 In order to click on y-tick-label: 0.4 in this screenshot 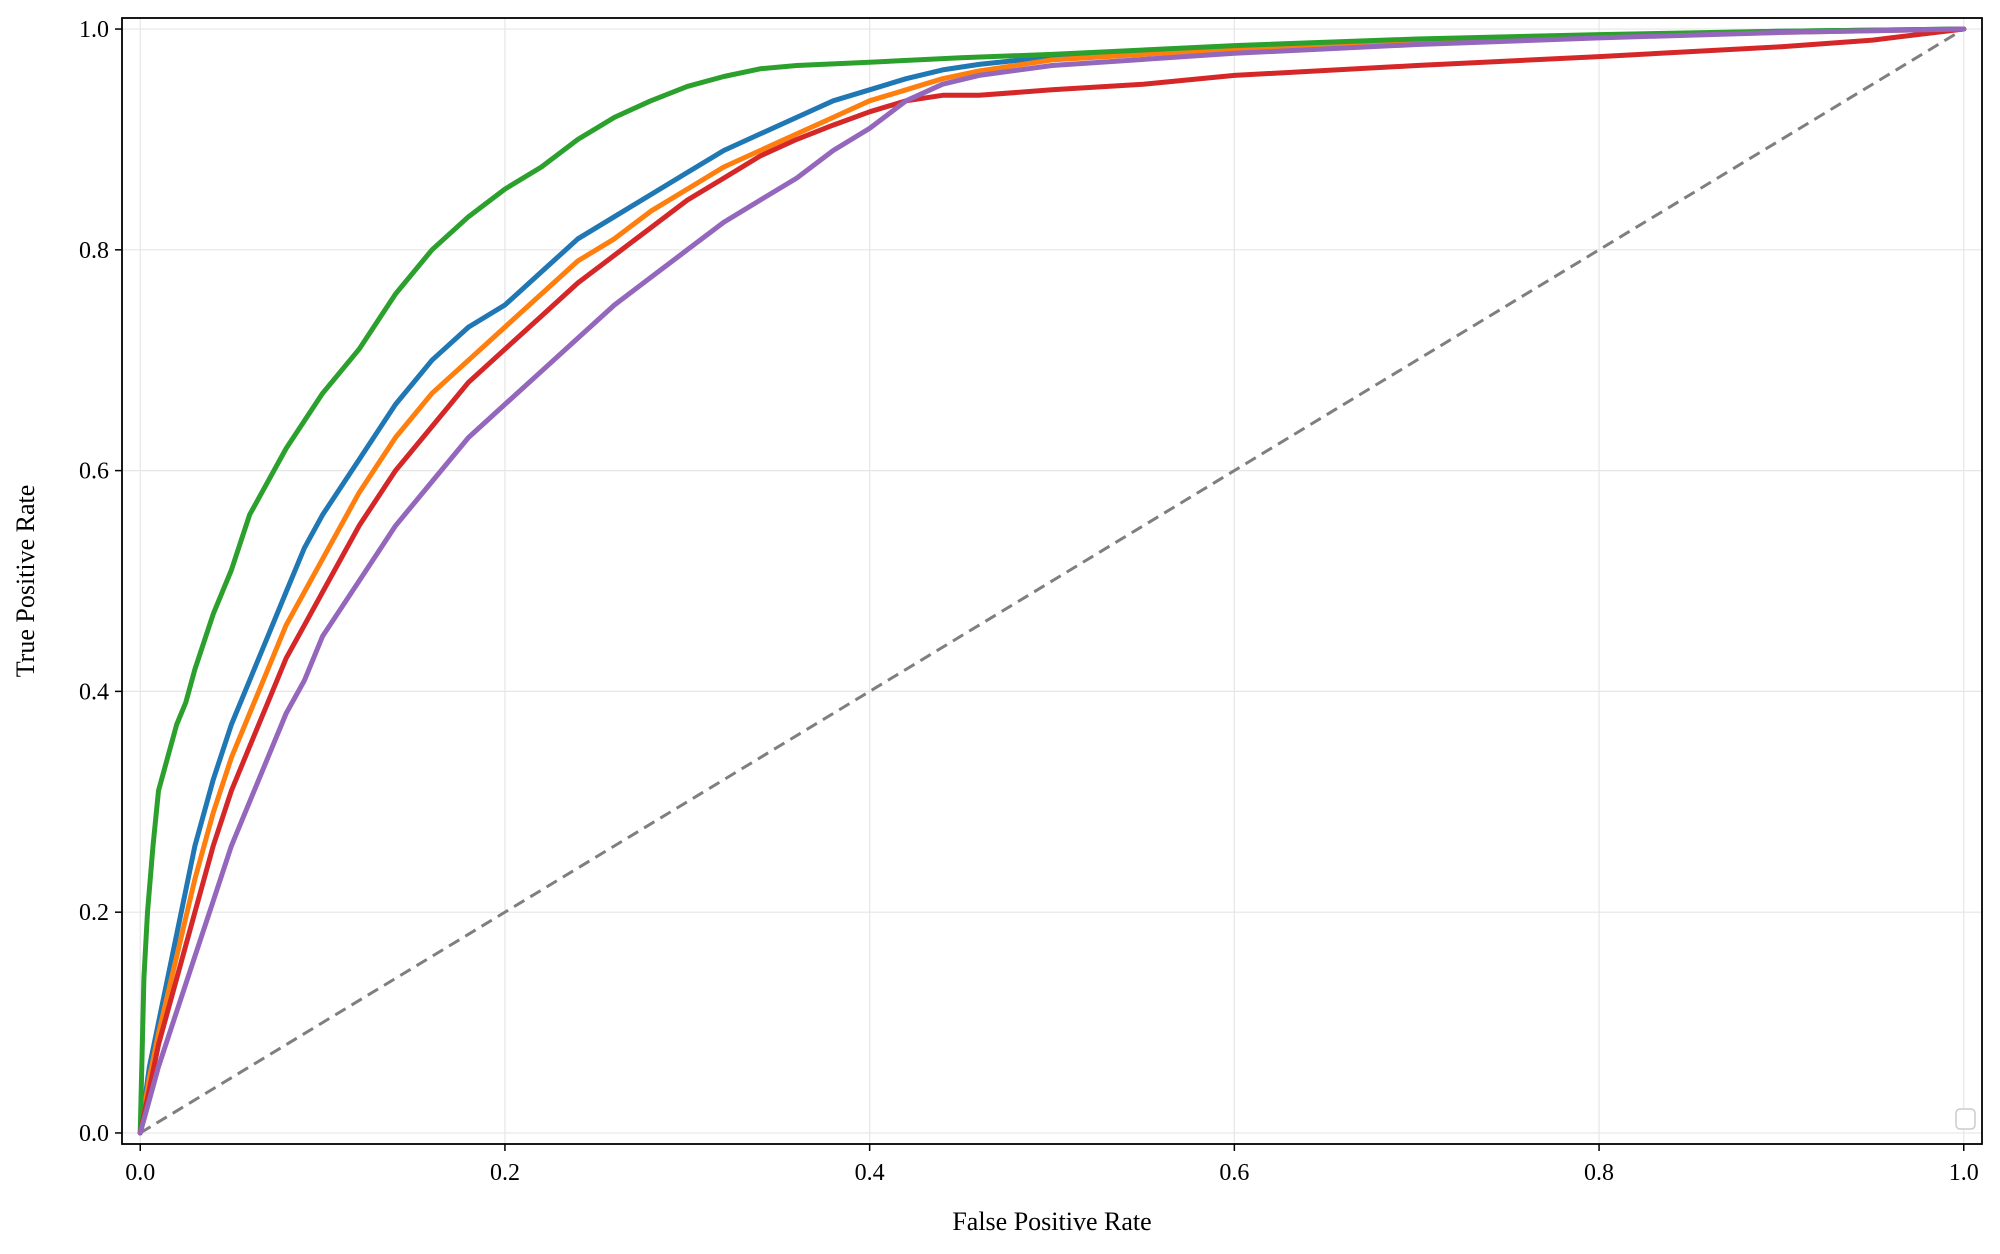, I will do `click(94, 692)`.